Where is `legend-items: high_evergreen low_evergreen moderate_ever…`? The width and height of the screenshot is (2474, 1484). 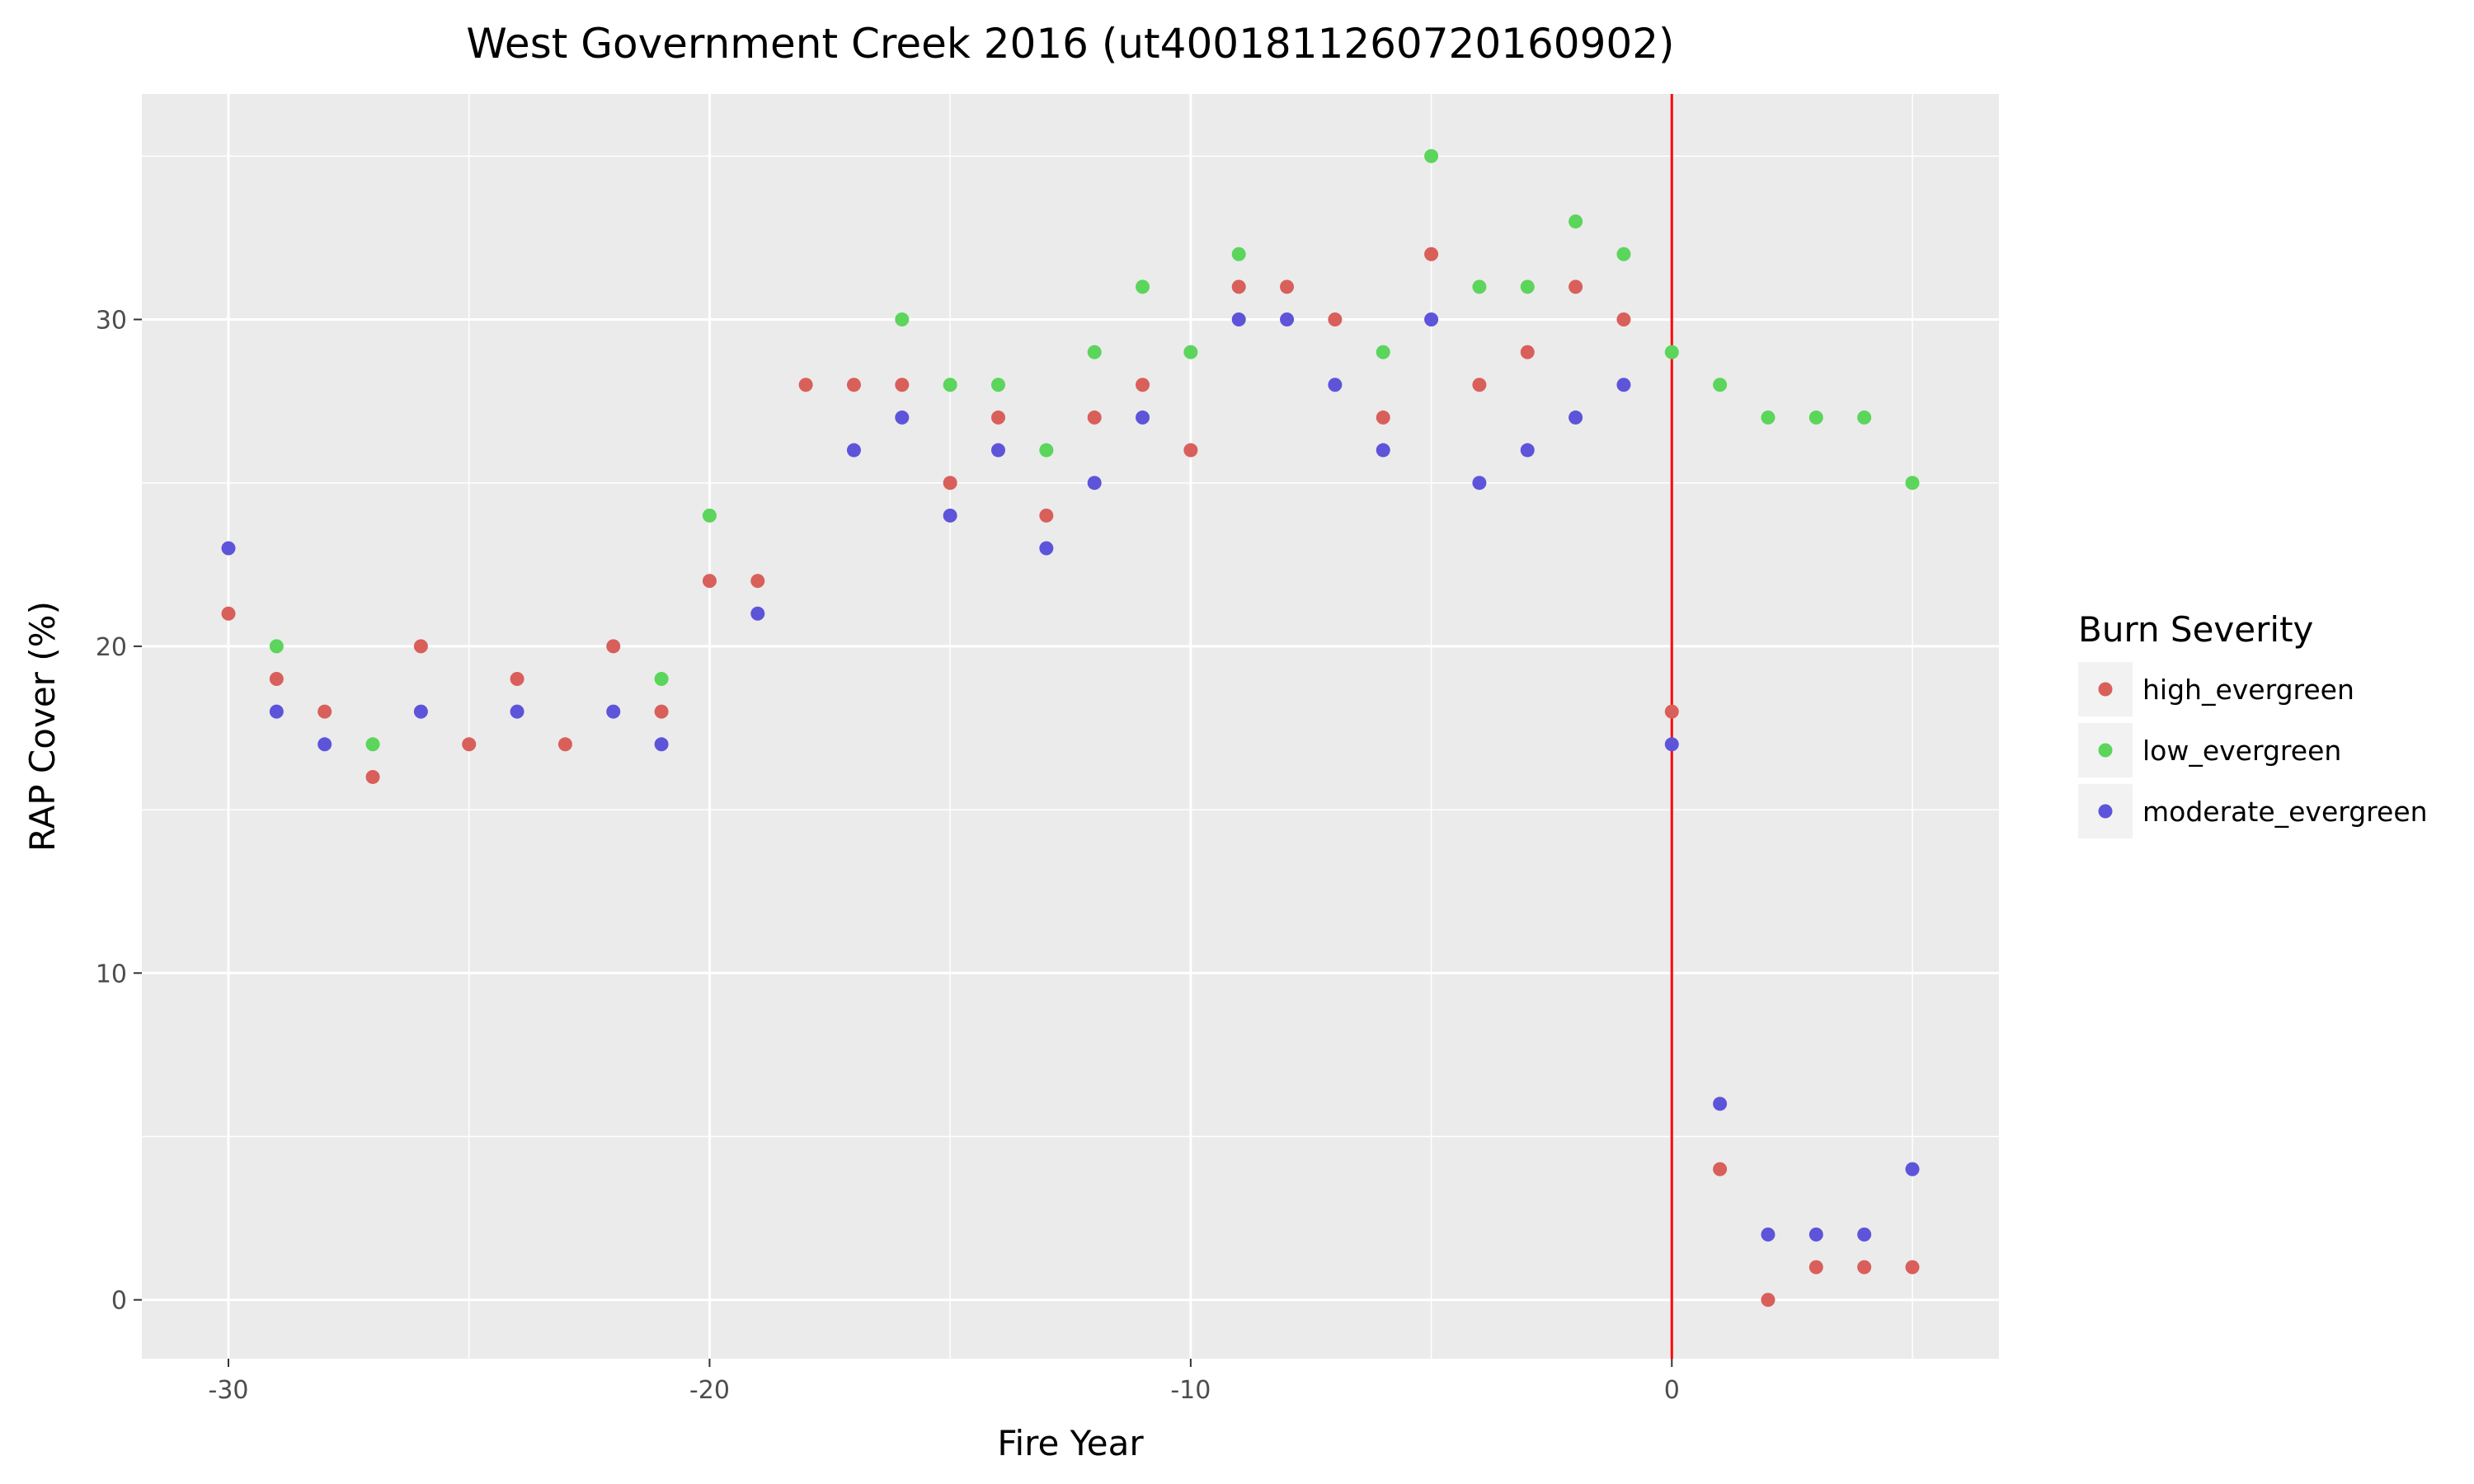 legend-items: high_evergreen low_evergreen moderate_ever… is located at coordinates (2253, 750).